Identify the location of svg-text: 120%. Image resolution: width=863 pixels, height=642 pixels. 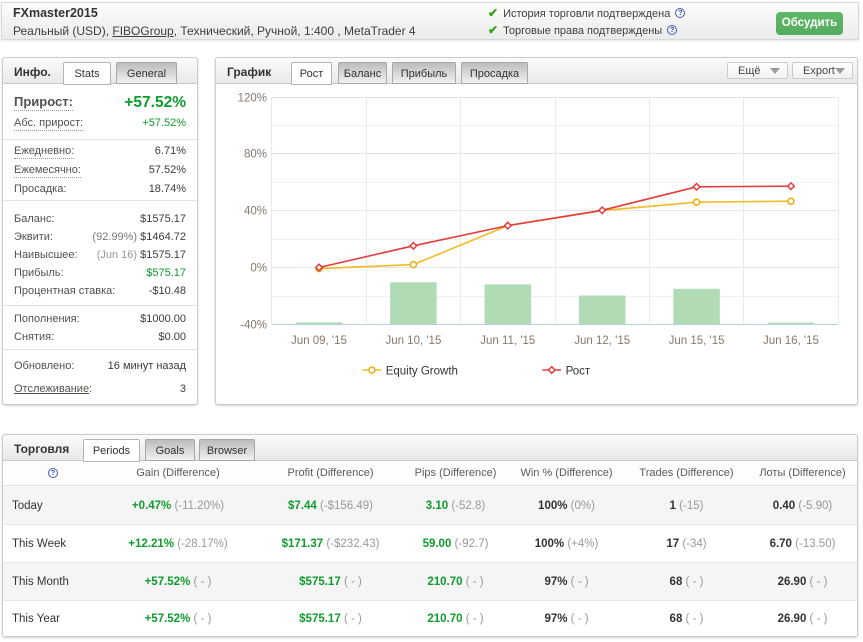
(252, 99).